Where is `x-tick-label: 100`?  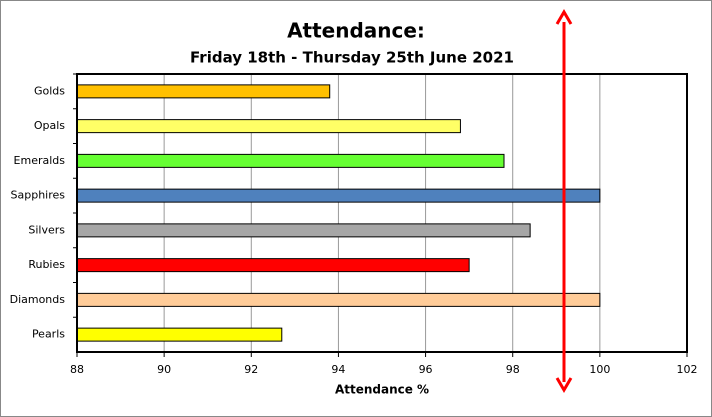
x-tick-label: 100 is located at coordinates (599, 369).